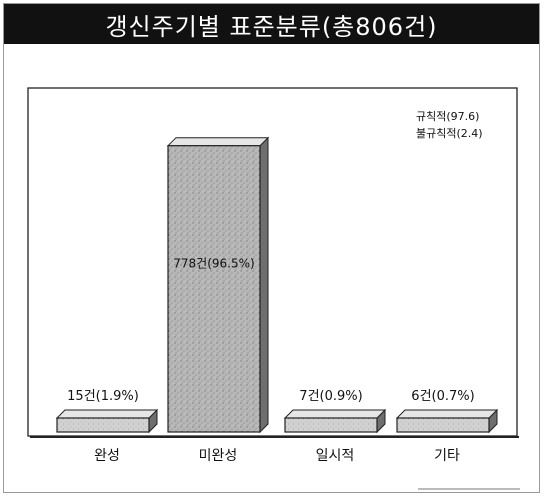 This screenshot has width=546, height=497. Describe the element at coordinates (449, 133) in the screenshot. I see `legend-item-irregular: 불규칙적(2.4)` at that location.